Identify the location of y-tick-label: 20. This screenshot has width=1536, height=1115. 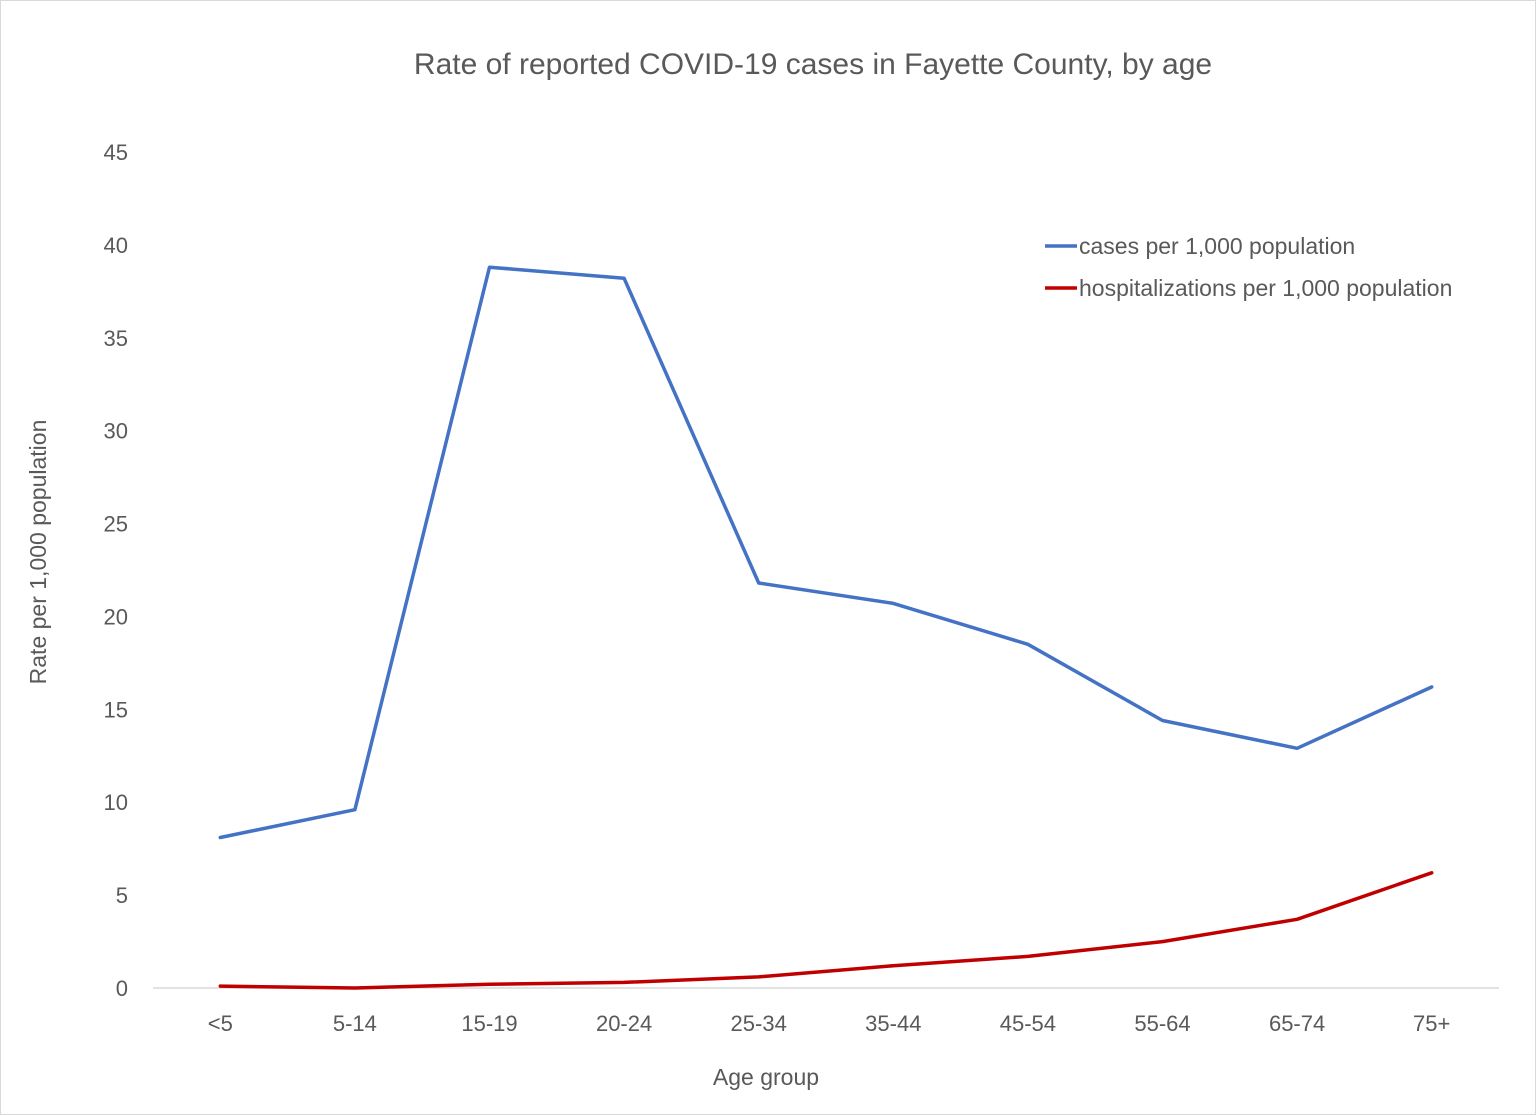
(116, 616).